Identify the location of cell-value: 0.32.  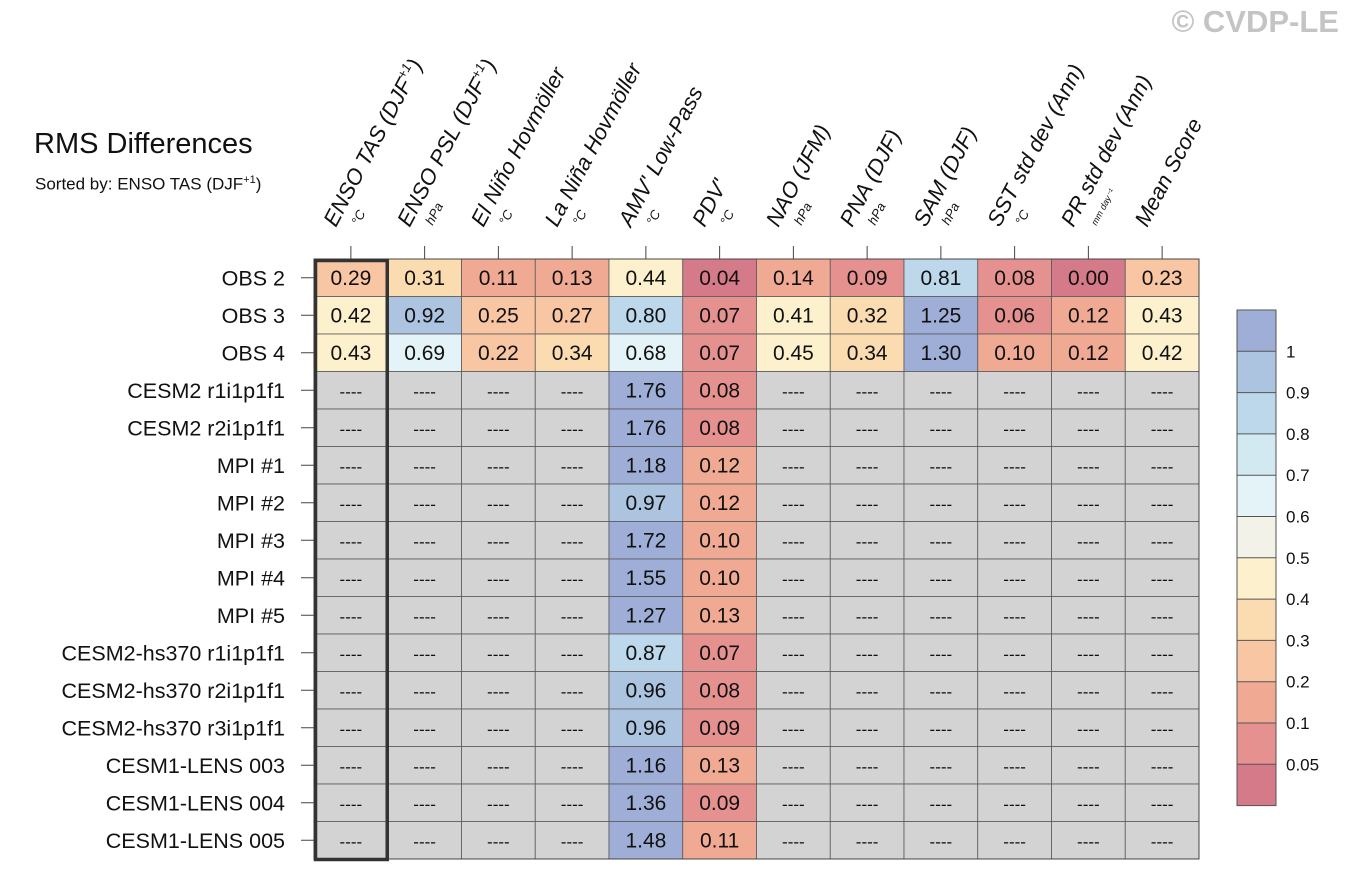
(867, 315).